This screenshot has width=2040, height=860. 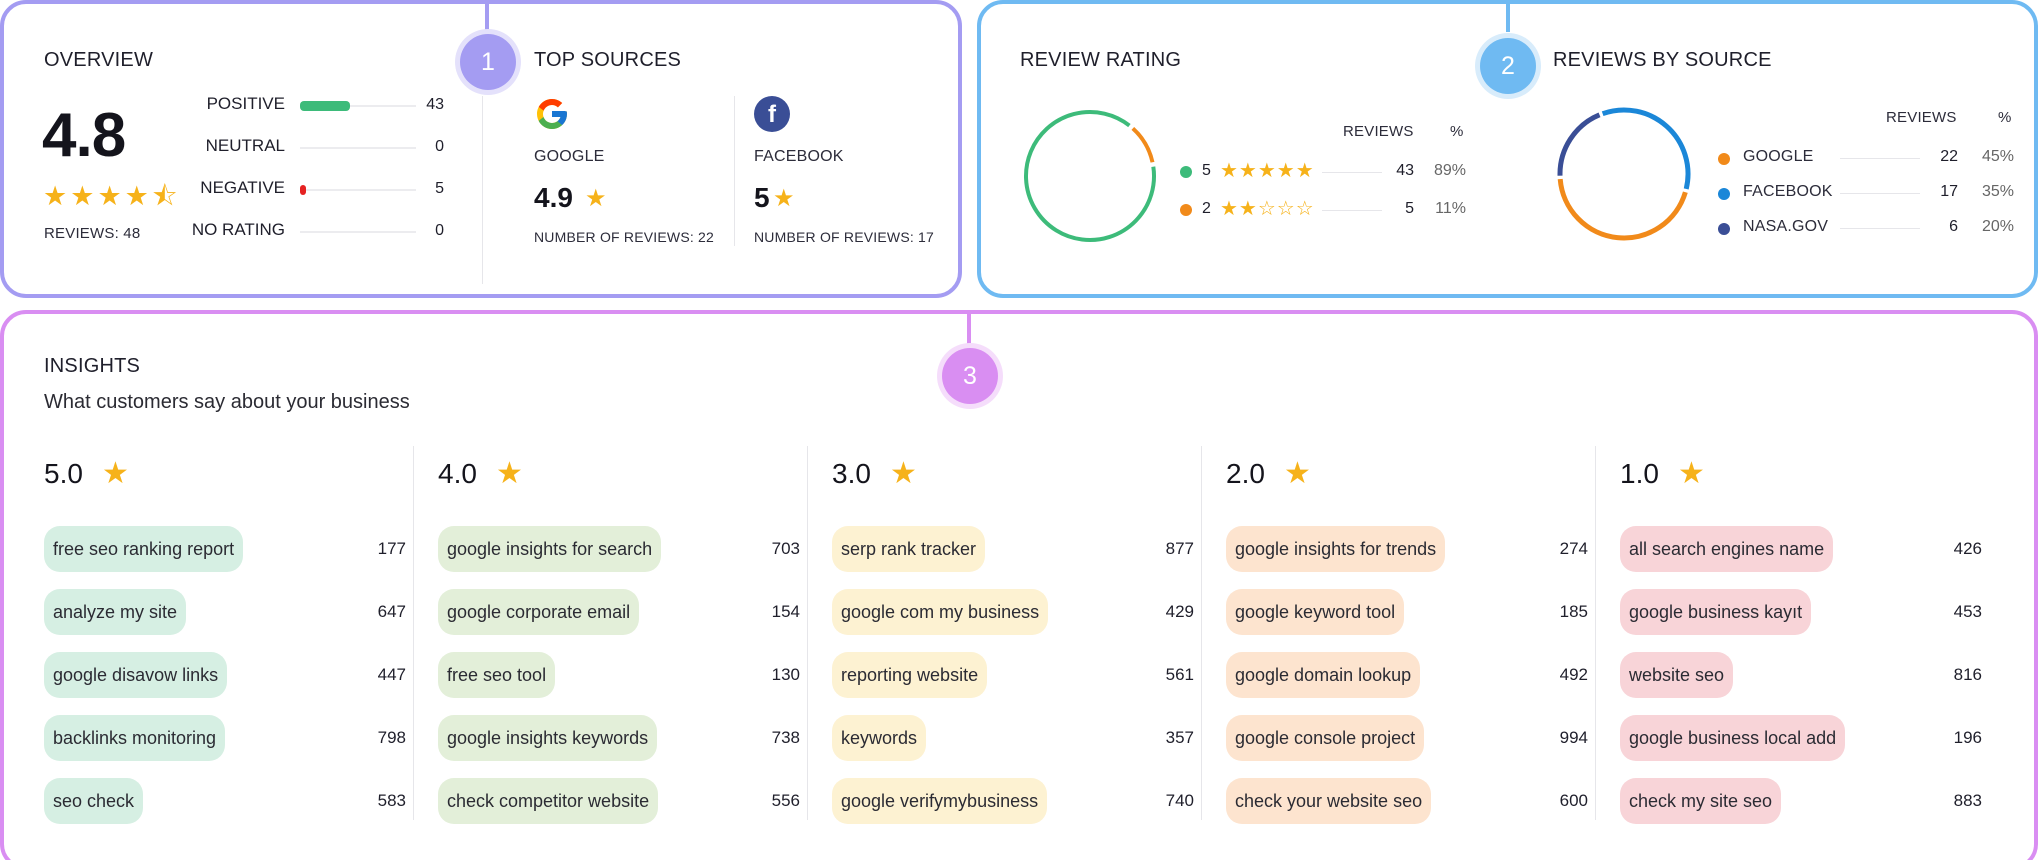 I want to click on keyword-count: 798, so click(x=391, y=737).